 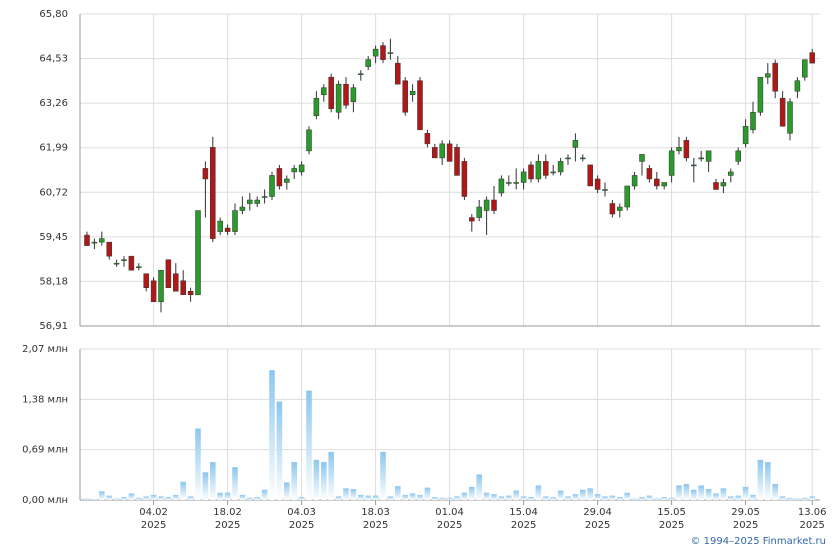 What do you see at coordinates (758, 541) in the screenshot?
I see `copyright: © 1994–2025 Finmarket.ru` at bounding box center [758, 541].